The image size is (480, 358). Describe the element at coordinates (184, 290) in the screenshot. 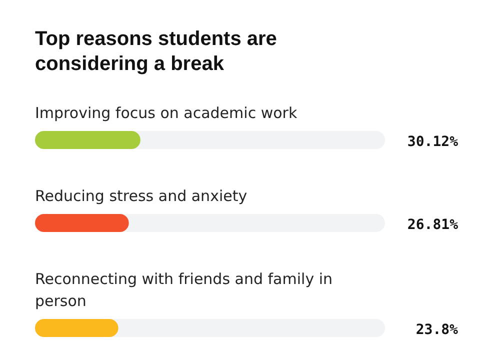

I see `y-tick-label: Reconnecting with friends and family in person` at that location.